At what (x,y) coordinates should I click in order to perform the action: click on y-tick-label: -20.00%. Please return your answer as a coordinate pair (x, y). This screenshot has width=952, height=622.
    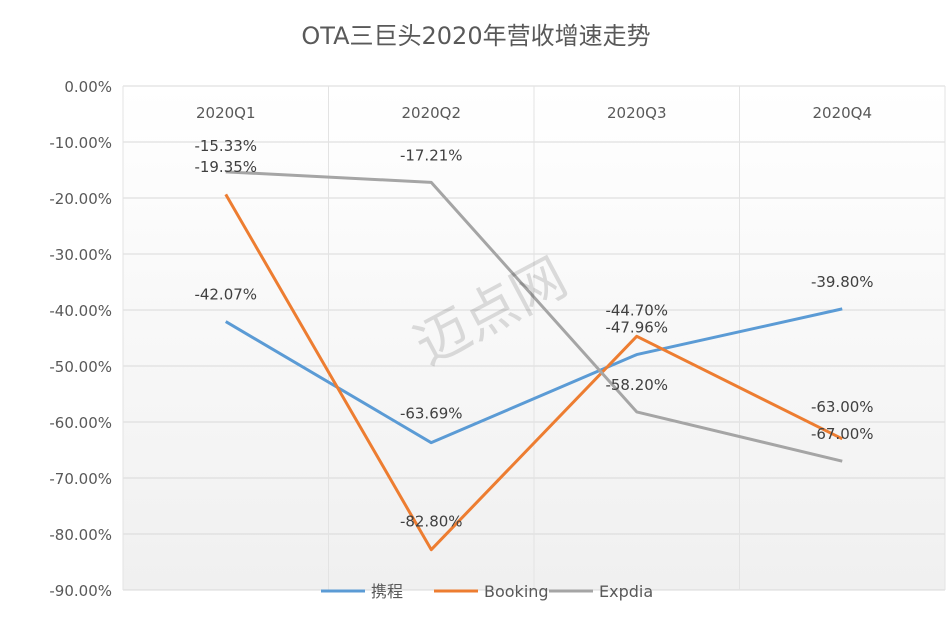
    Looking at the image, I should click on (80, 199).